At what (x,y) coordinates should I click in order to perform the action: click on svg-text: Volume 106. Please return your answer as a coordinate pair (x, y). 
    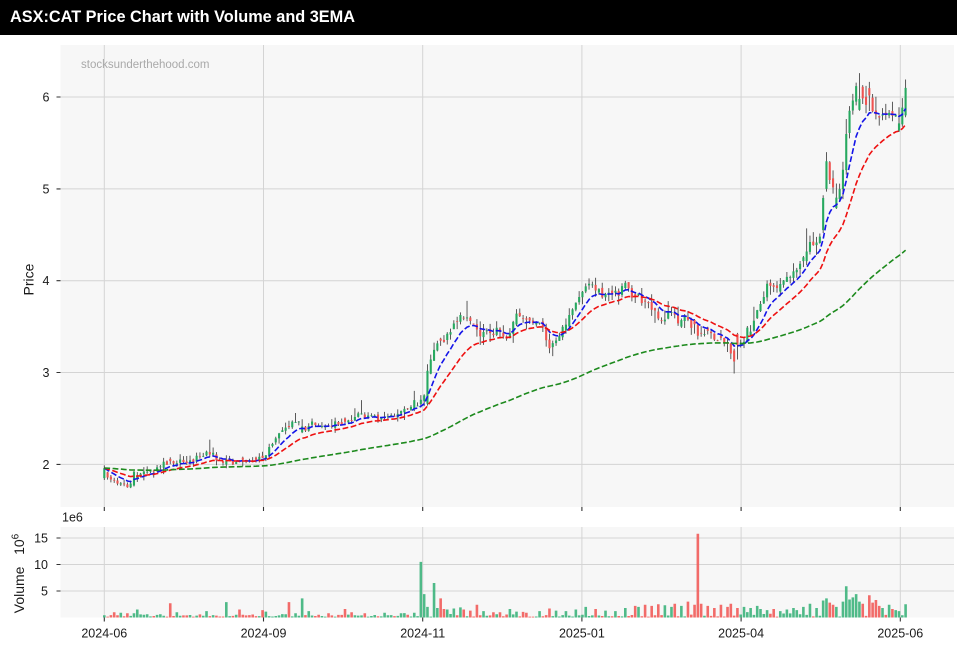
    Looking at the image, I should click on (19, 573).